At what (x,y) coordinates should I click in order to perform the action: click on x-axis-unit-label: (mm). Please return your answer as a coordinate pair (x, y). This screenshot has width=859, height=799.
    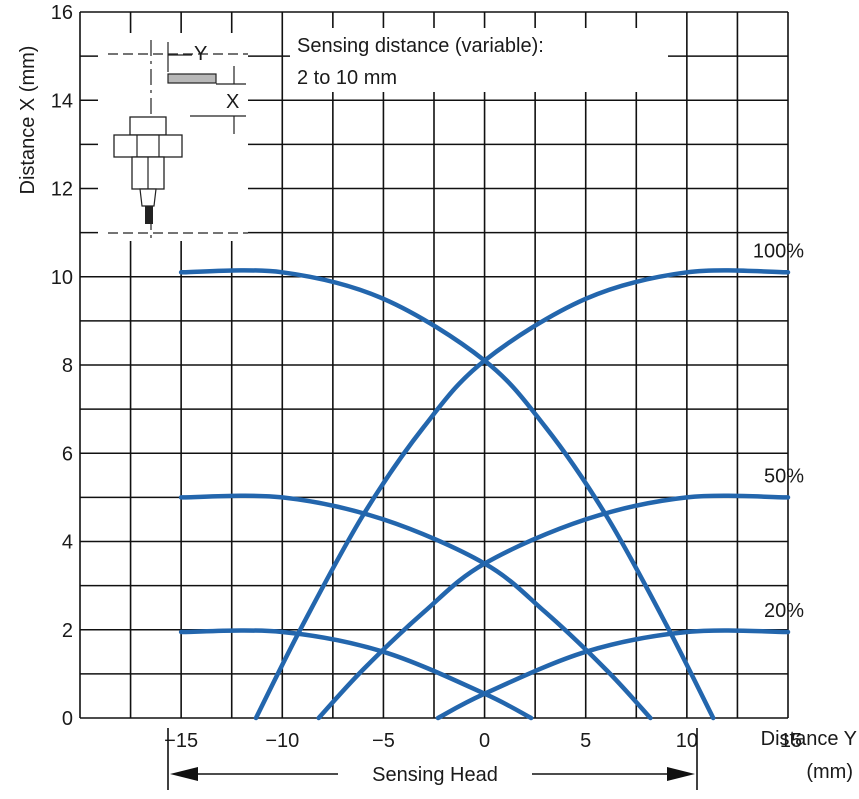
    Looking at the image, I should click on (829, 772).